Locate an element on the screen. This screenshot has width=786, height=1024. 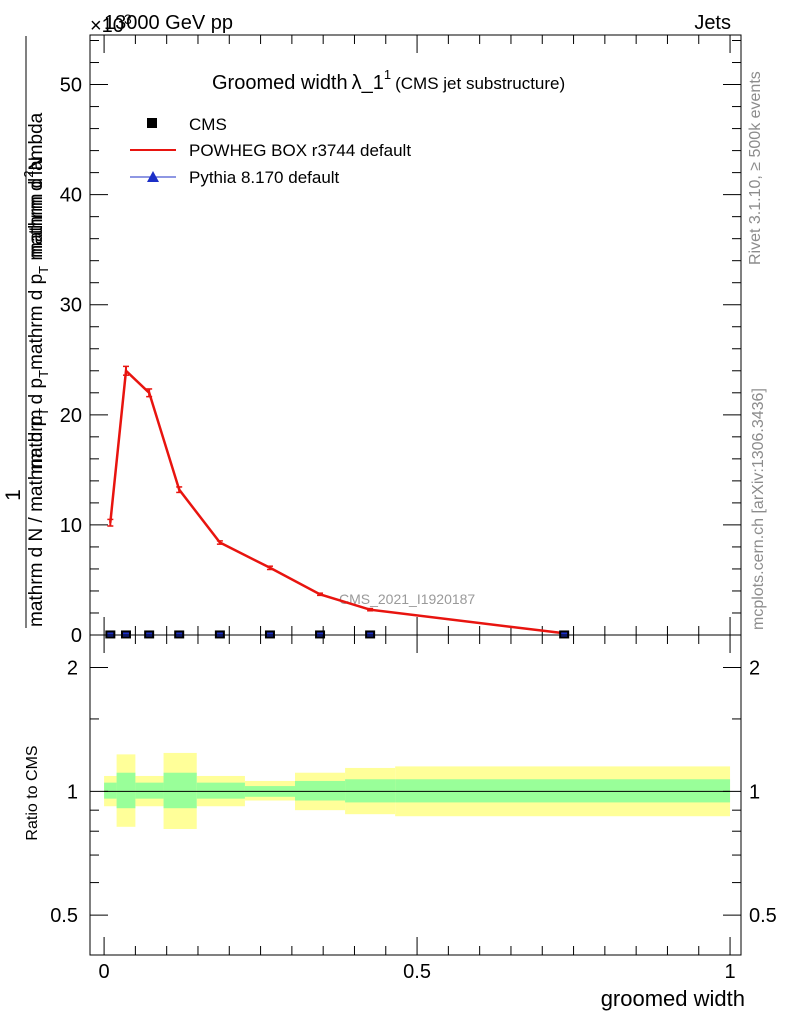
ratio-y-title: Ratio to CMS is located at coordinates (32, 792).